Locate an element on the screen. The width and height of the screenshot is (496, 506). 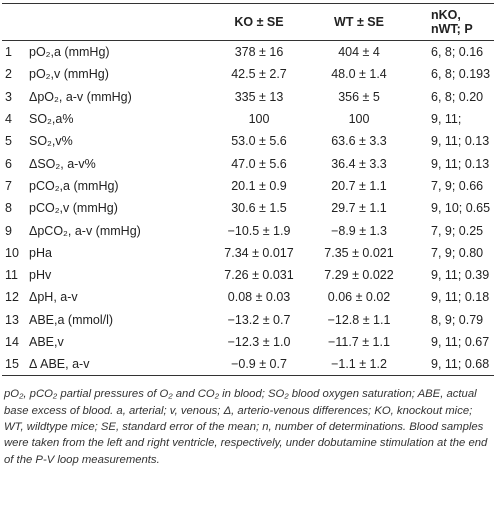
table-cell: ΔpH, a-v is located at coordinates (53, 297).